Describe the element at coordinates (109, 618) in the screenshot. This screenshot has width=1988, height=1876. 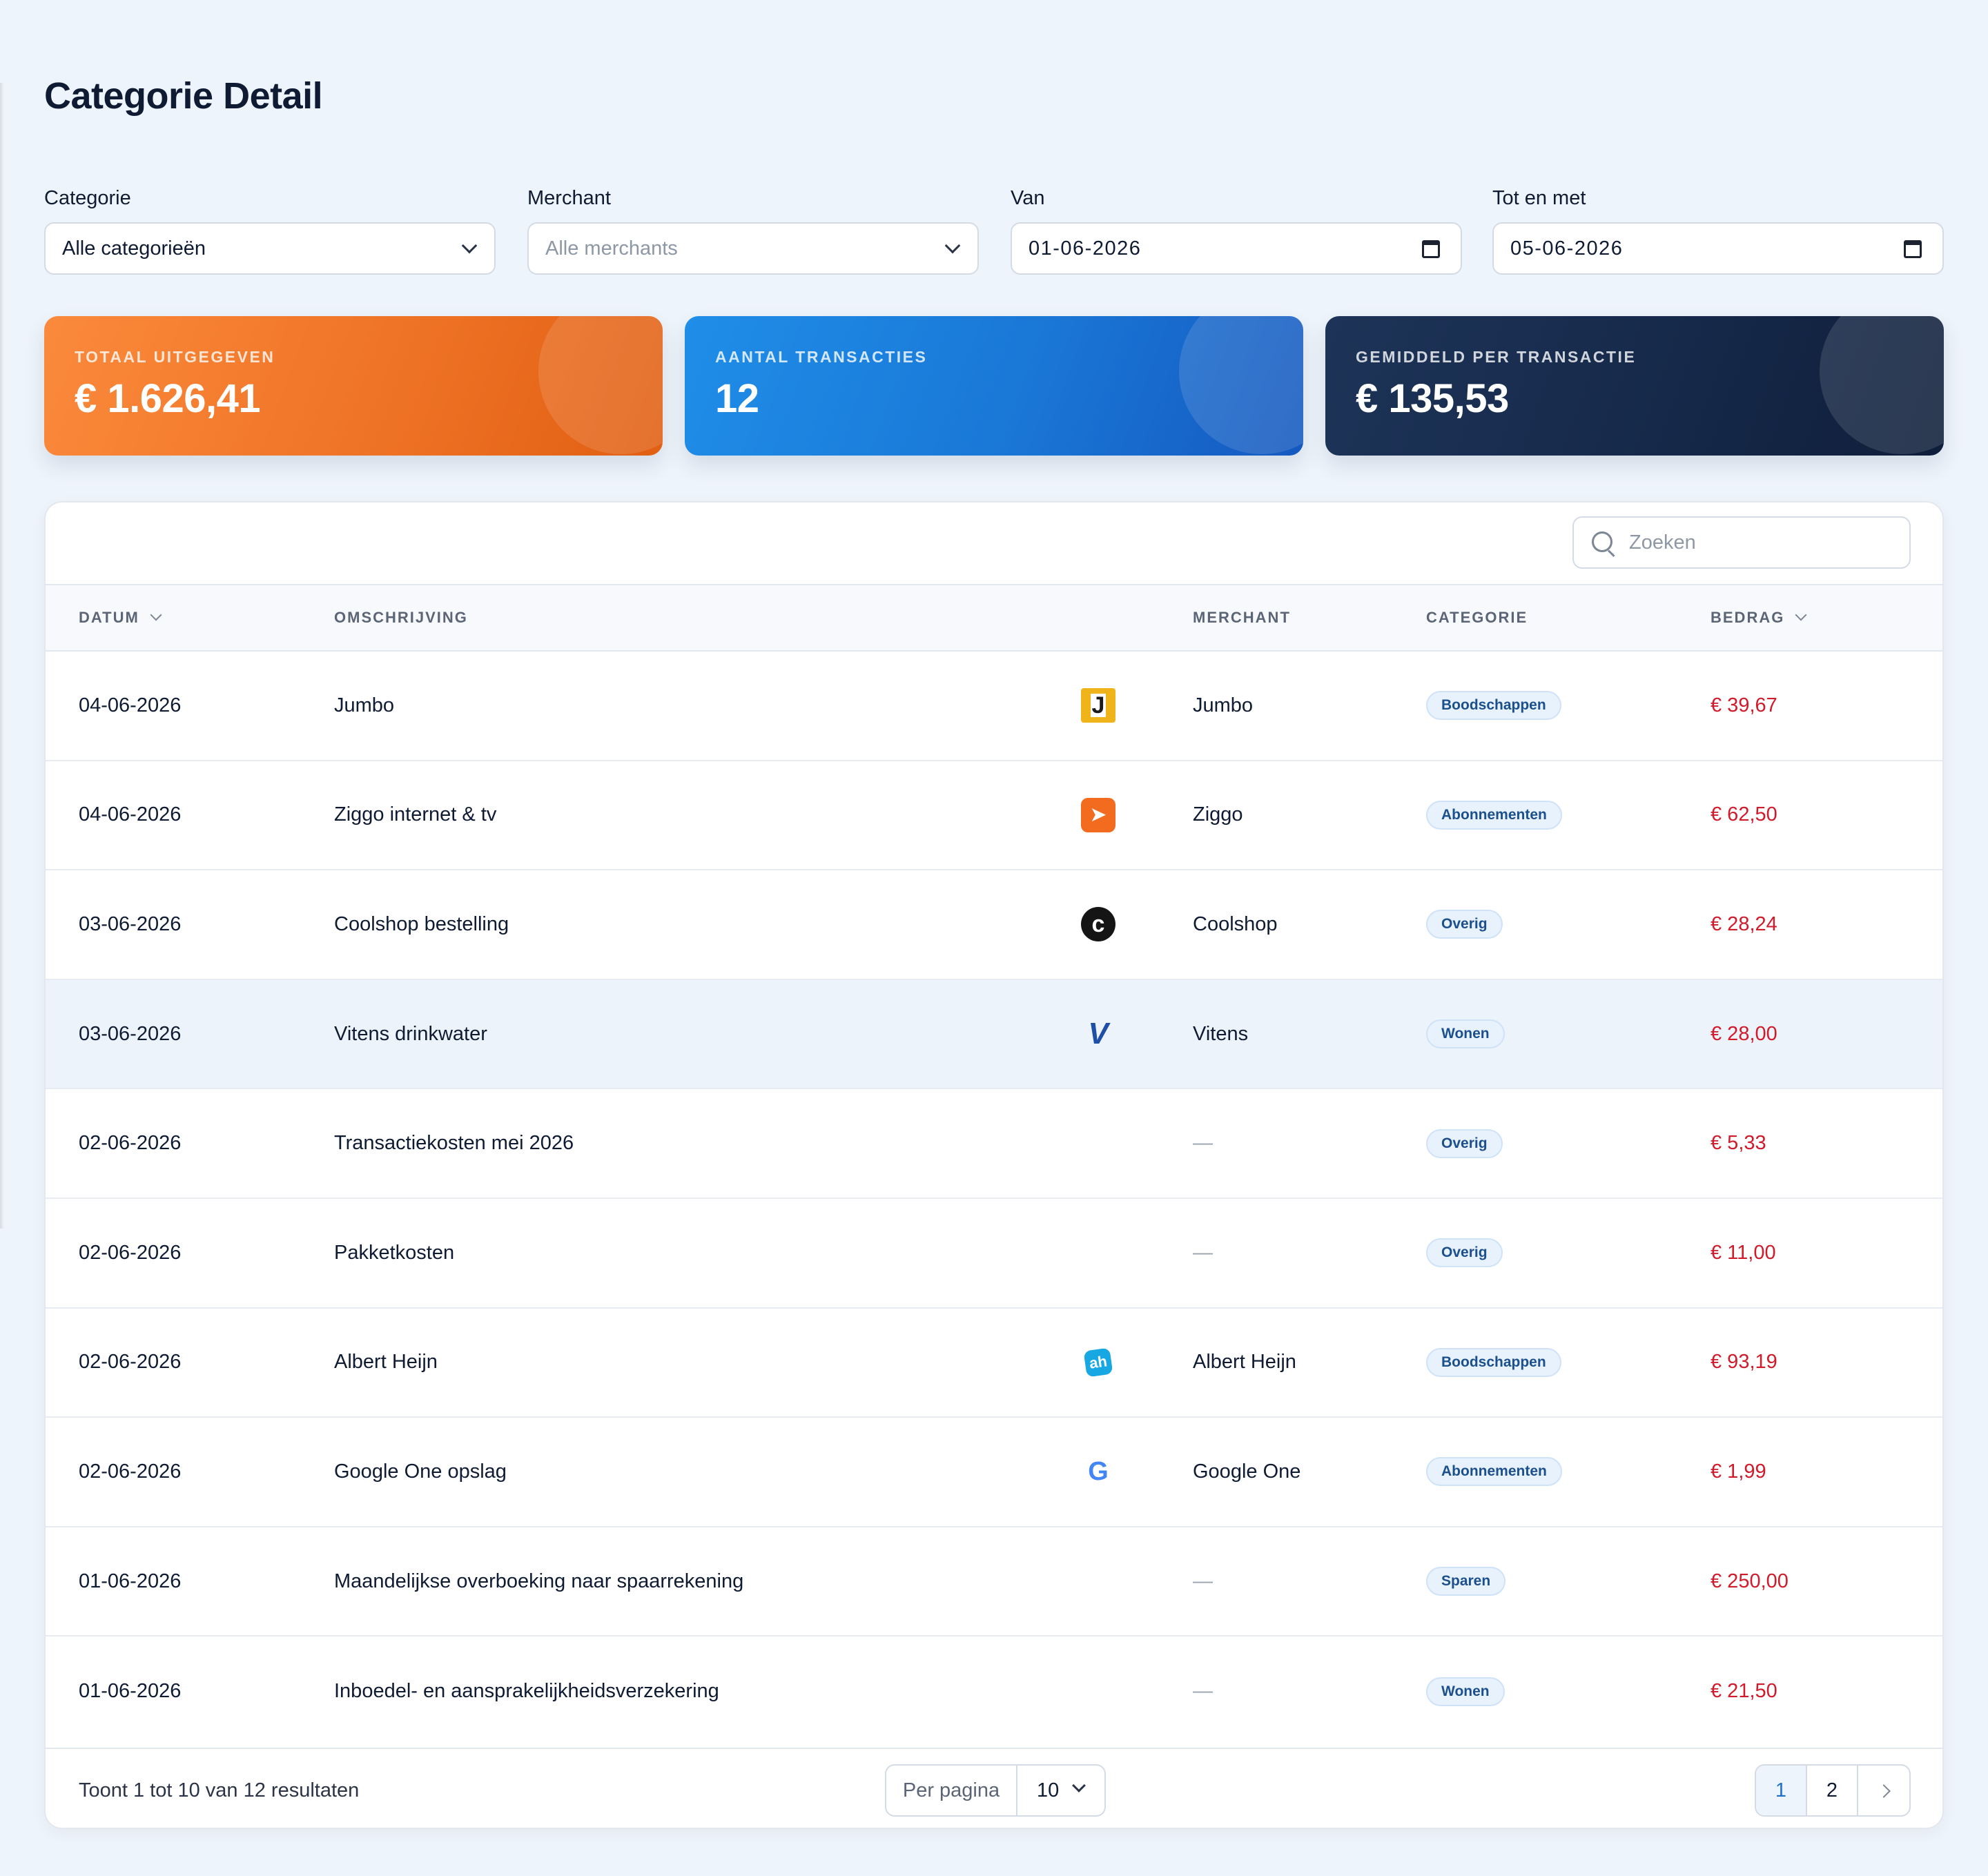
I see `header-datum-label: DATUM` at that location.